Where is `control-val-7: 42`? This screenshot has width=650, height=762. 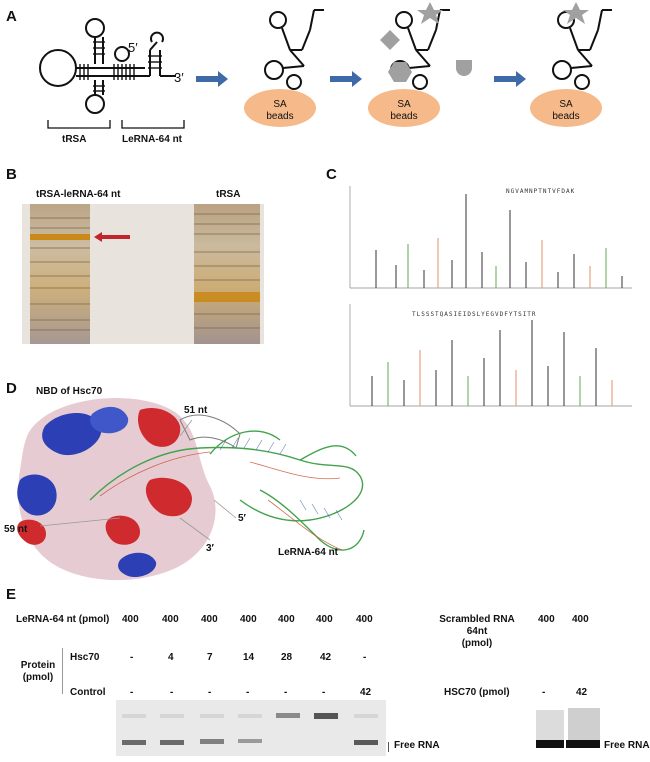
control-val-7: 42 is located at coordinates (366, 692).